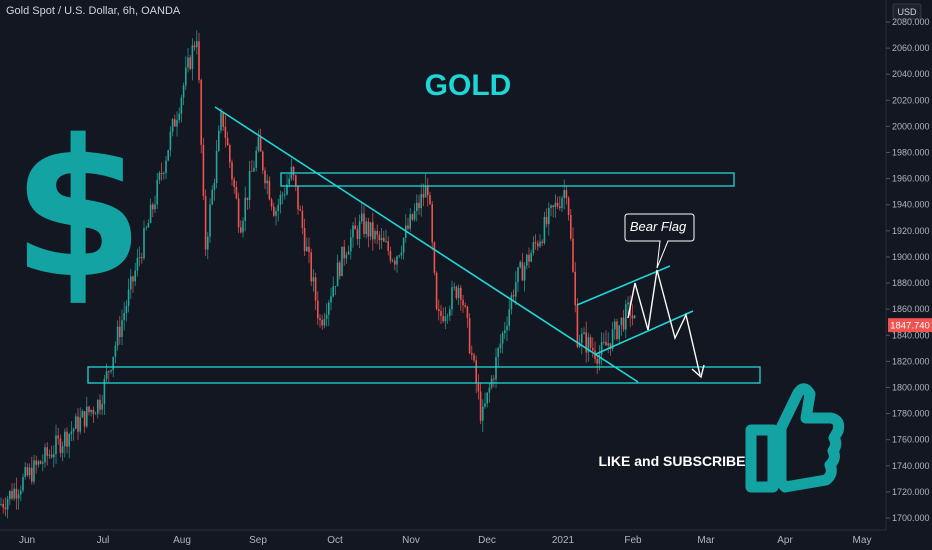 The height and width of the screenshot is (550, 932). I want to click on price-tick-label: 2060.000, so click(911, 48).